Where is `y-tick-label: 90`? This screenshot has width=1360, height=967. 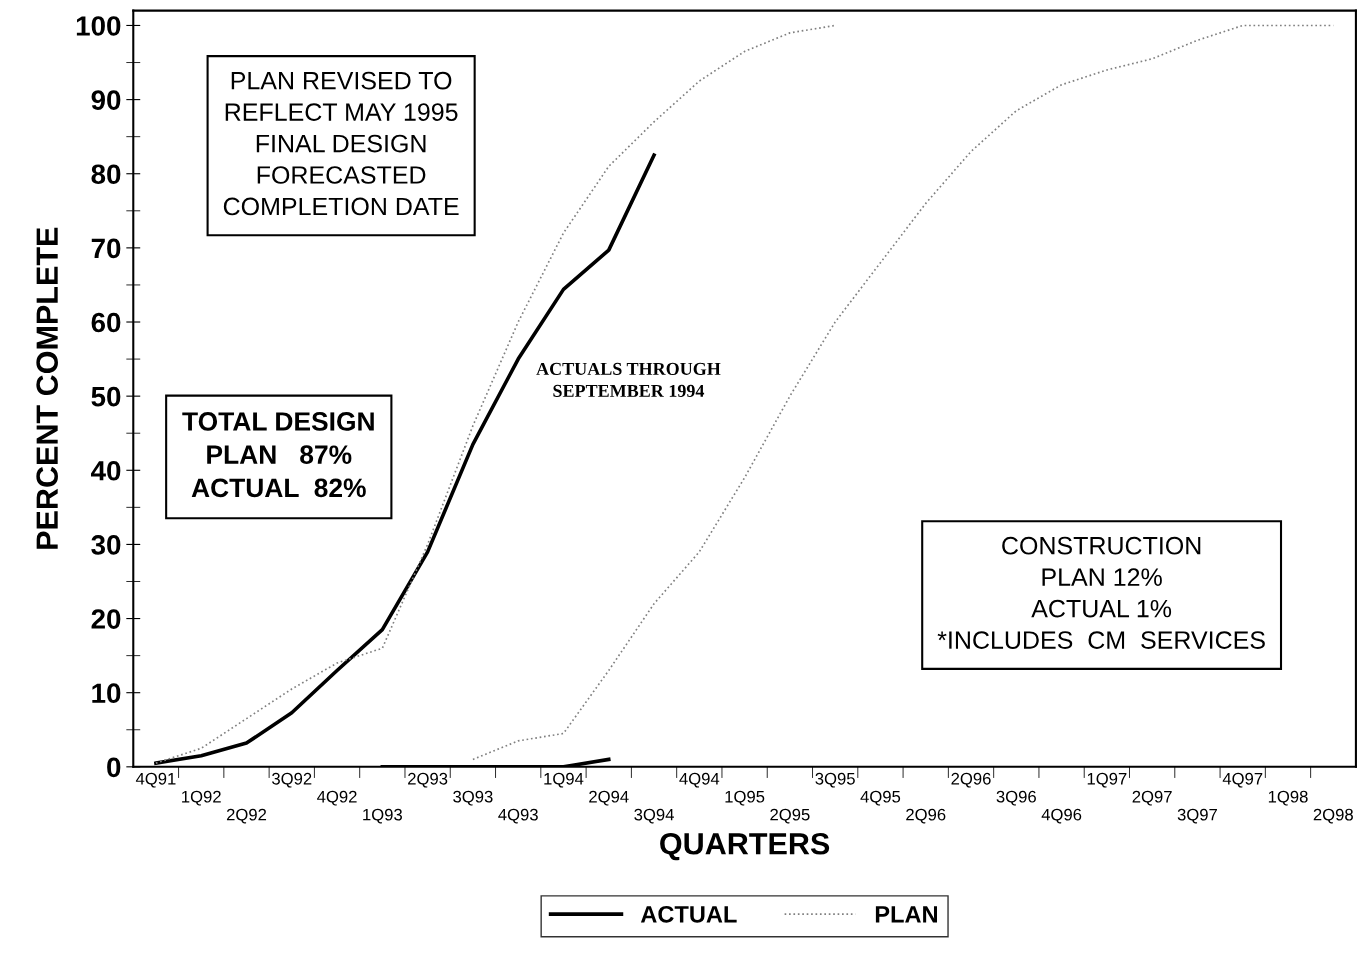 y-tick-label: 90 is located at coordinates (106, 100).